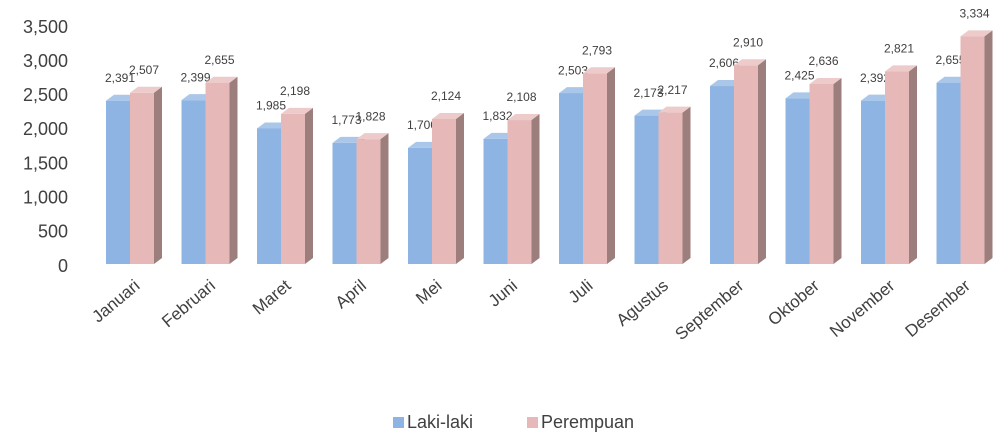 The image size is (999, 440). Describe the element at coordinates (899, 49) in the screenshot. I see `value-label: 2,821` at that location.